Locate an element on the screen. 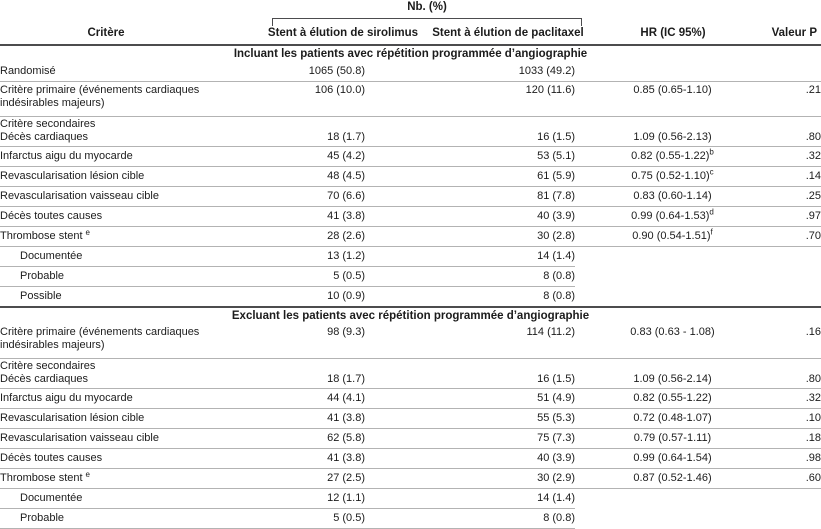 The height and width of the screenshot is (529, 821). criterion-label: Revascularisation lésion cible is located at coordinates (125, 418).